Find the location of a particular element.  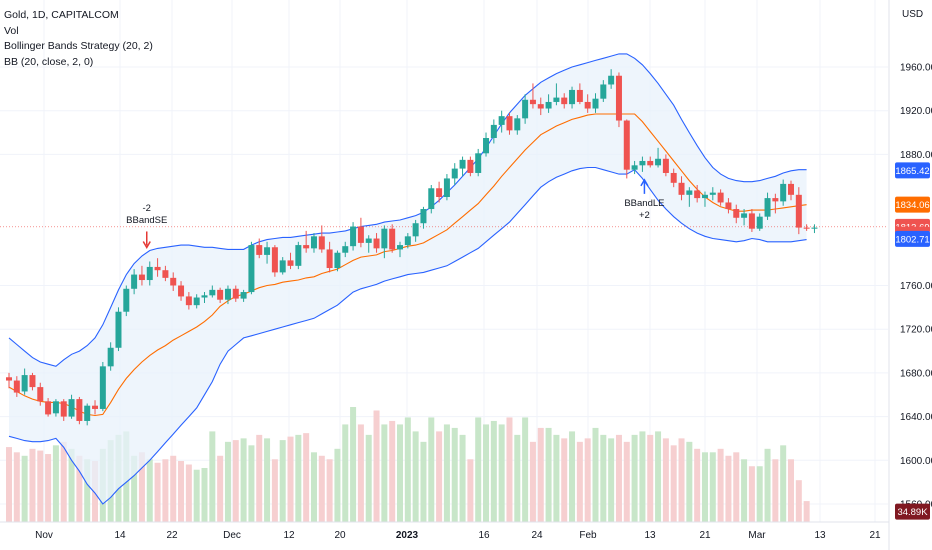

price-tick-label: 1960.00 is located at coordinates (916, 68).